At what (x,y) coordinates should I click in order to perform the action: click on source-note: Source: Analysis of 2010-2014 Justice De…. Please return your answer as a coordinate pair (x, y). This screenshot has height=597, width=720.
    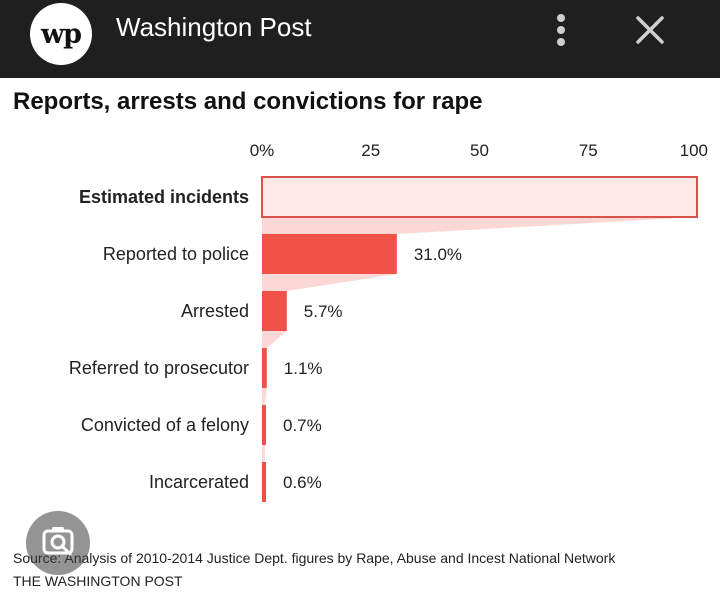
    Looking at the image, I should click on (314, 558).